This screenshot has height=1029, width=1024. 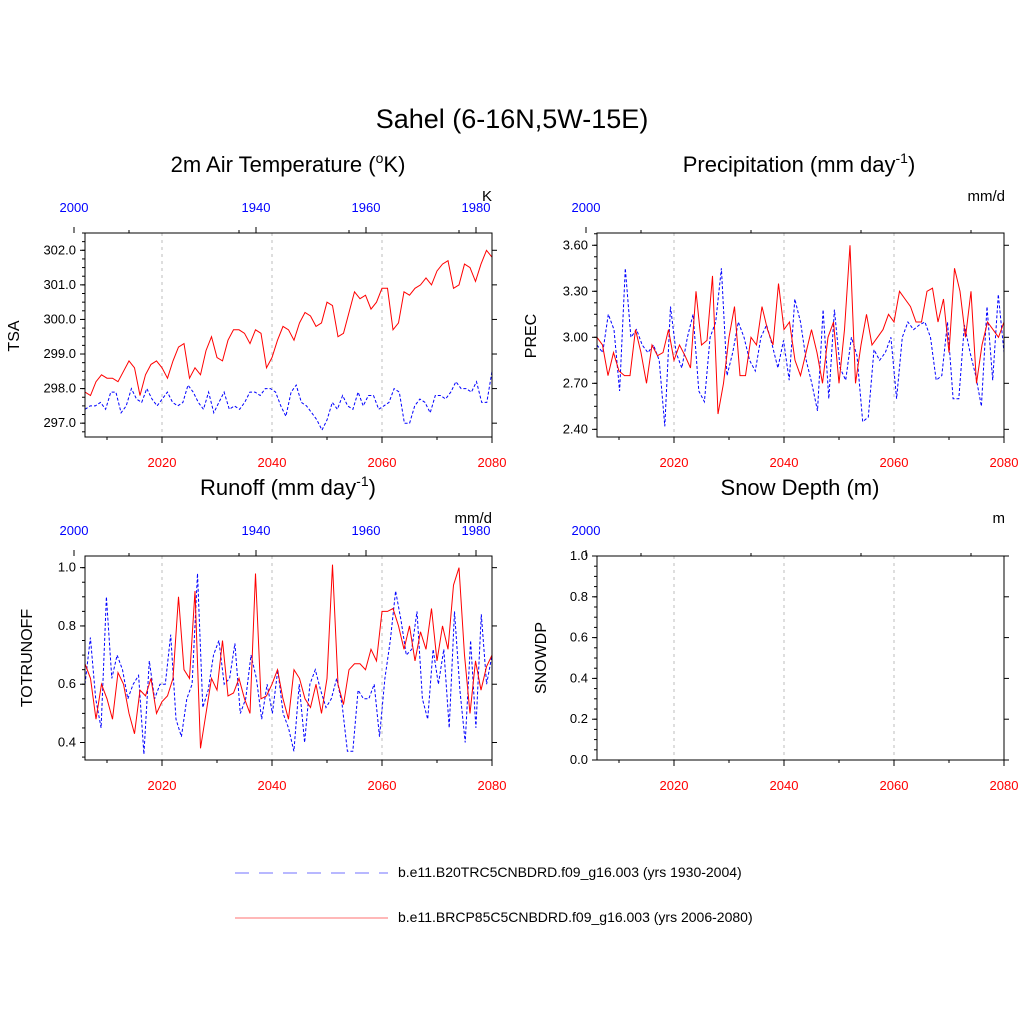 What do you see at coordinates (512, 119) in the screenshot?
I see `figure-title: Sahel (6-16N,5W-15E)` at bounding box center [512, 119].